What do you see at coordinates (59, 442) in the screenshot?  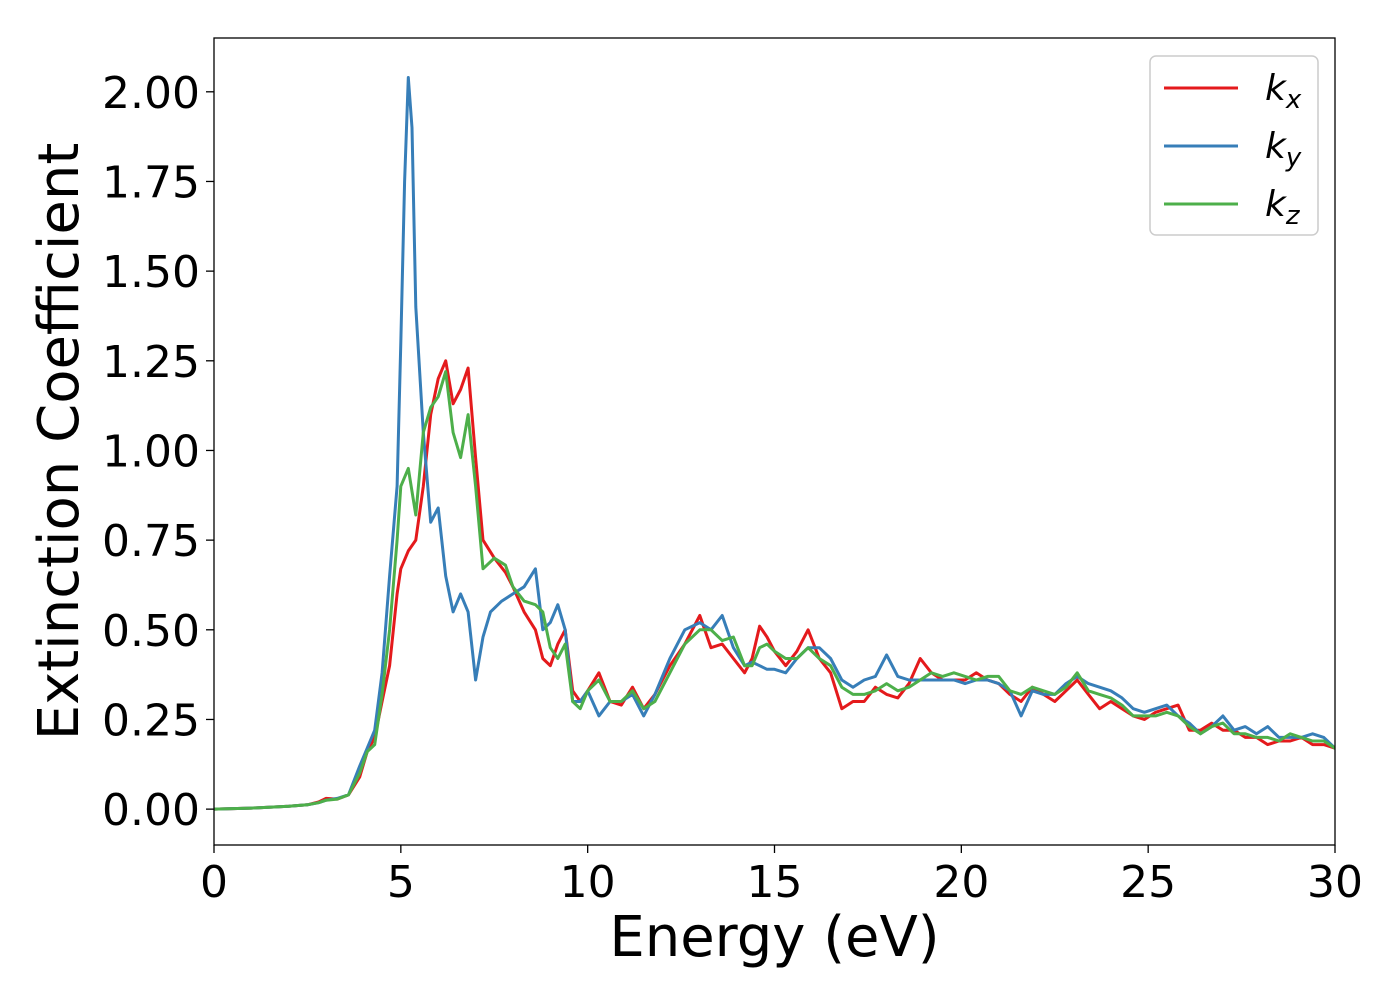 I see `y-axis-title: Extinction Coefficient` at bounding box center [59, 442].